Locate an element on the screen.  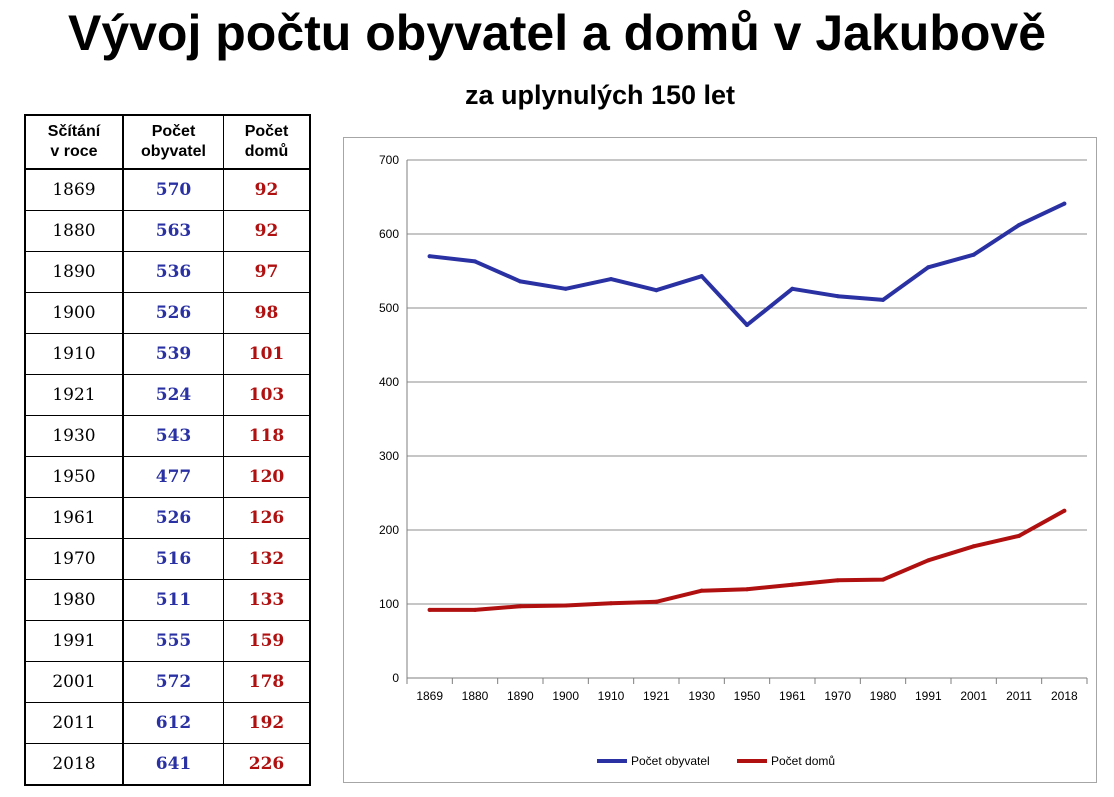
population-cell: 511 is located at coordinates (173, 600).